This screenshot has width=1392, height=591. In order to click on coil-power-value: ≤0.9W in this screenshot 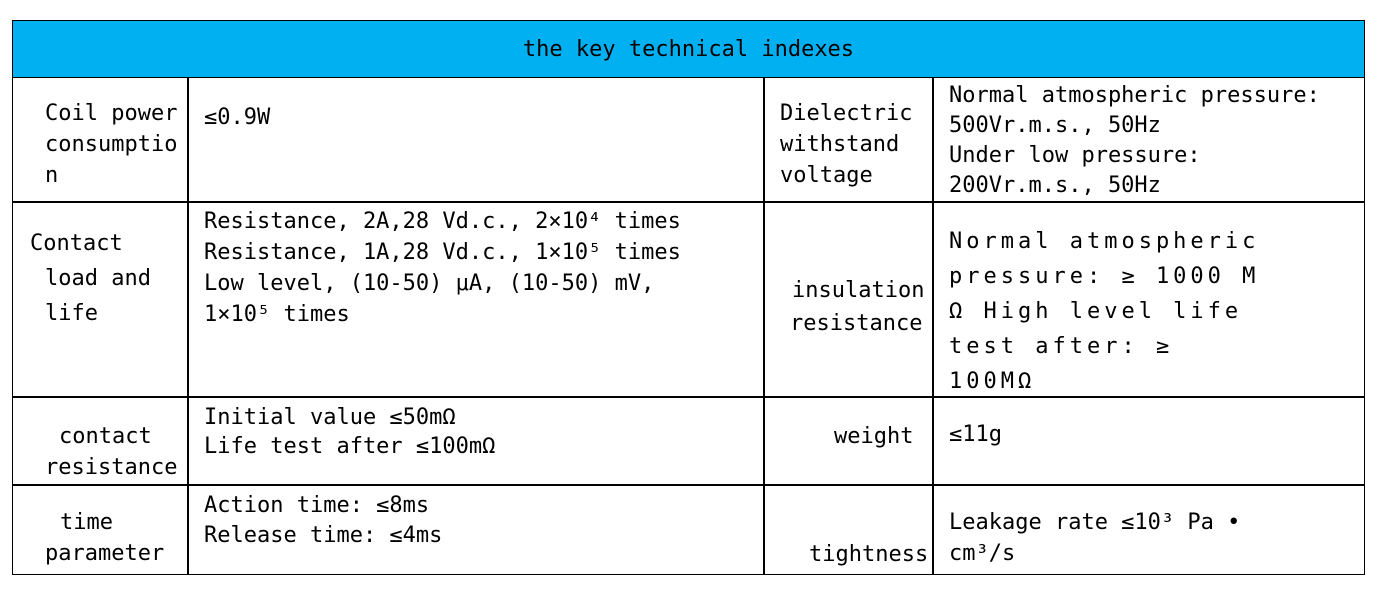, I will do `click(476, 140)`.